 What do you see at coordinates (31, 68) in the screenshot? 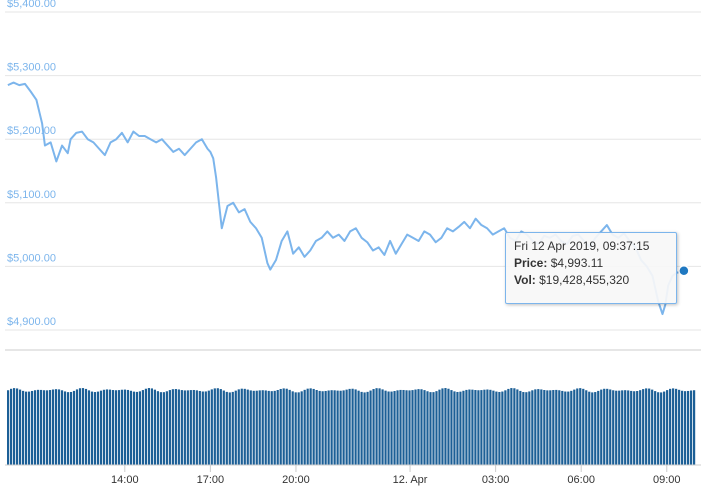
I see `y-tick-label: $5,300.00` at bounding box center [31, 68].